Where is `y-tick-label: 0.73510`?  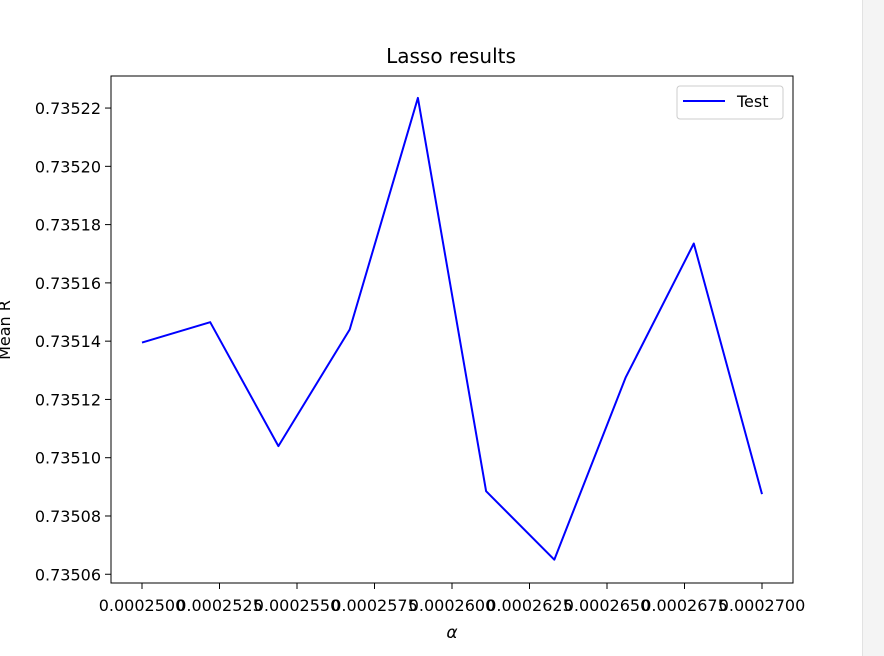 y-tick-label: 0.73510 is located at coordinates (68, 458).